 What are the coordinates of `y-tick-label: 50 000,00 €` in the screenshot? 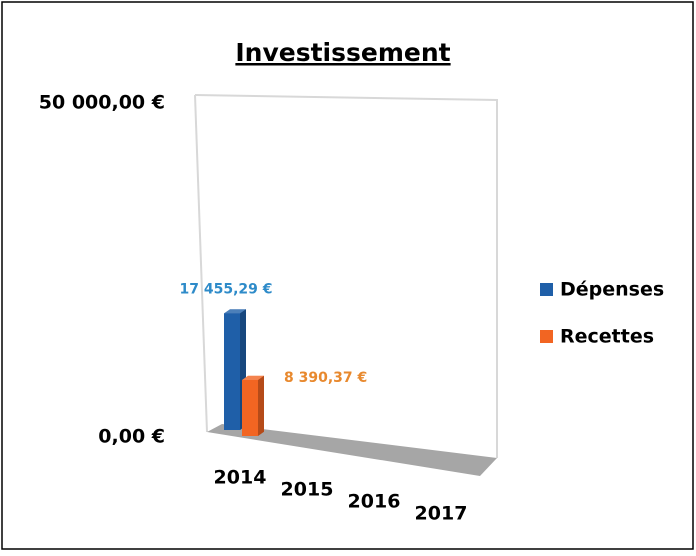 It's located at (102, 103).